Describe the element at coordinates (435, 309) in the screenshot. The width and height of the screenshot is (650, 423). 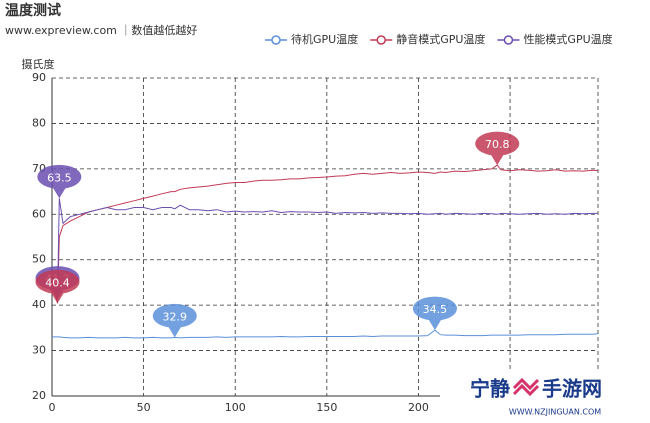
I see `marker-label: 34.5` at that location.